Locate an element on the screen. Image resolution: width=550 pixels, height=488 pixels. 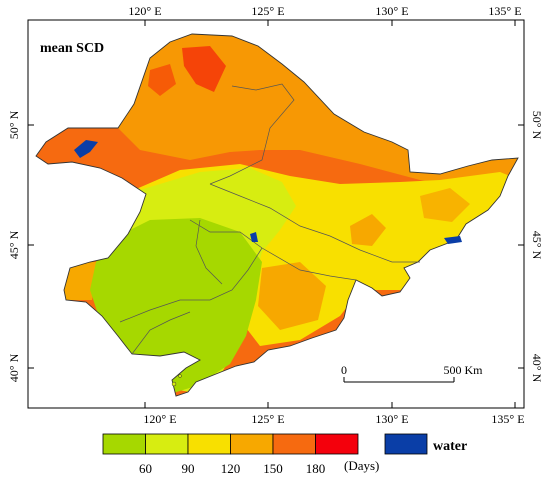
islands is located at coordinates (176, 380).